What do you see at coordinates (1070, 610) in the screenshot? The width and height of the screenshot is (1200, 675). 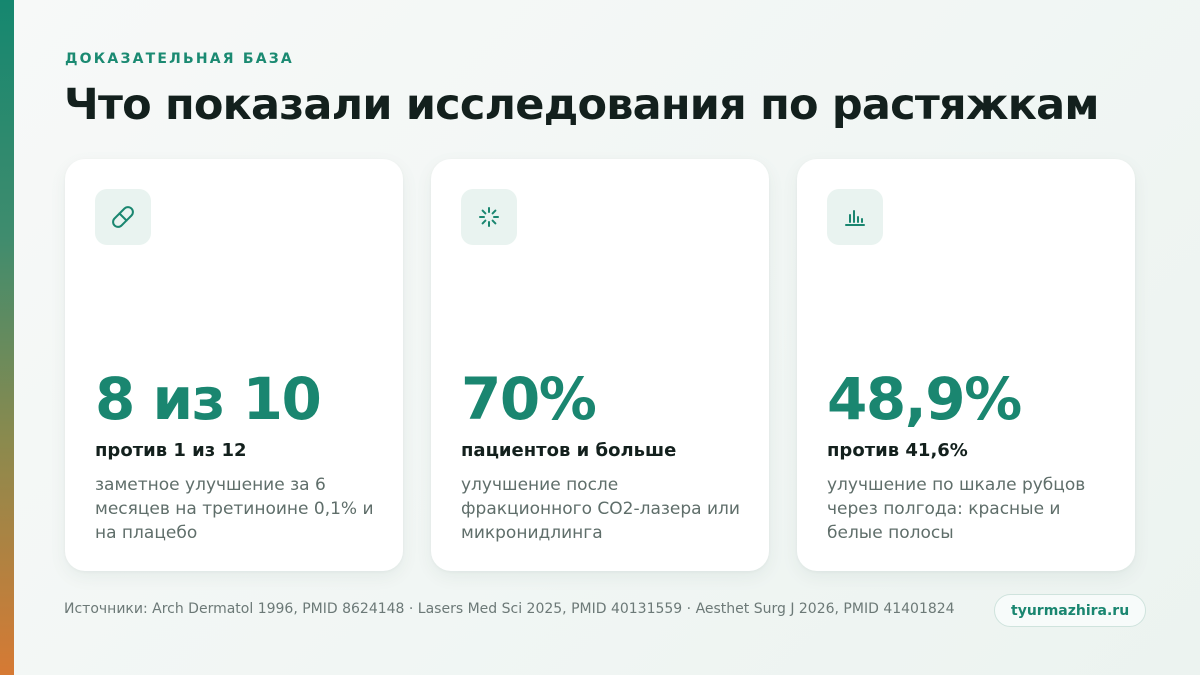 I see `site-link-badge: tyurmazhira.ru` at bounding box center [1070, 610].